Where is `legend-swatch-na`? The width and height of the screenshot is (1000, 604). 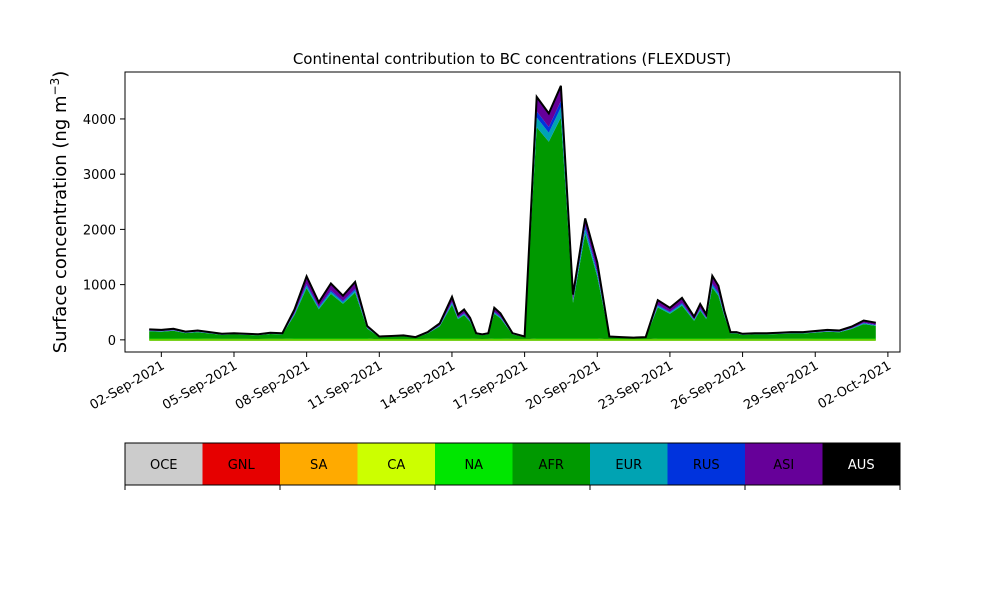 legend-swatch-na is located at coordinates (474, 464).